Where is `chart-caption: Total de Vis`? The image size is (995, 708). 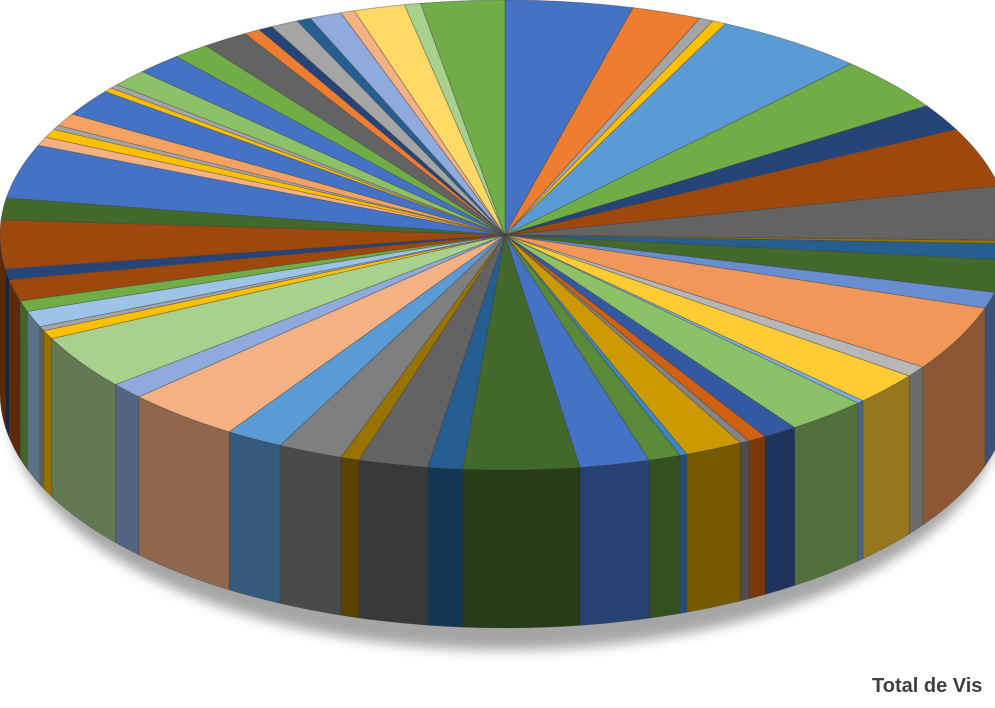
chart-caption: Total de Vis is located at coordinates (927, 686).